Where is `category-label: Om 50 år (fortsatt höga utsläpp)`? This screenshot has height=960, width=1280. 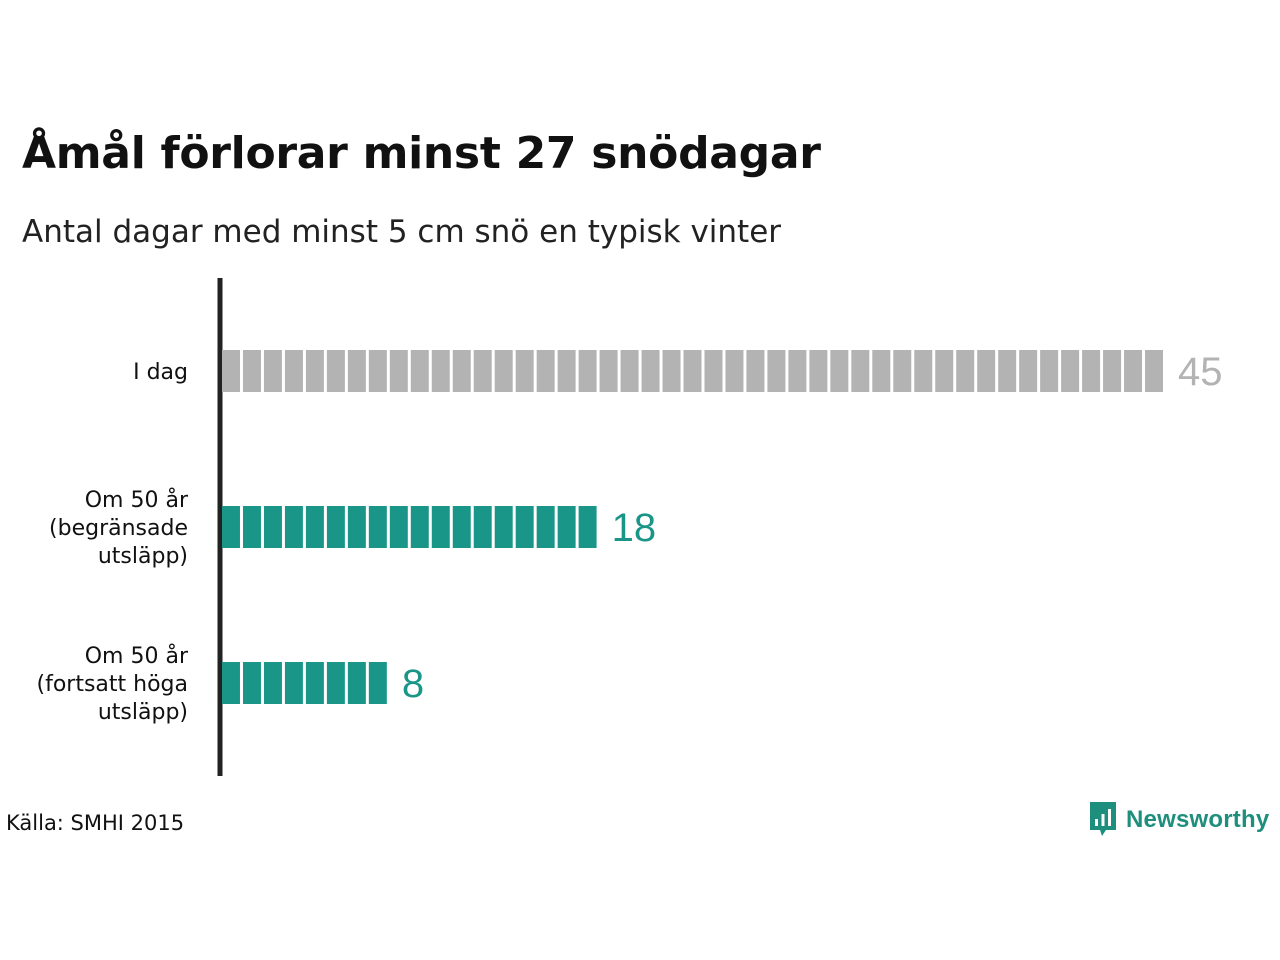 category-label: Om 50 år (fortsatt höga utsläpp) is located at coordinates (113, 684).